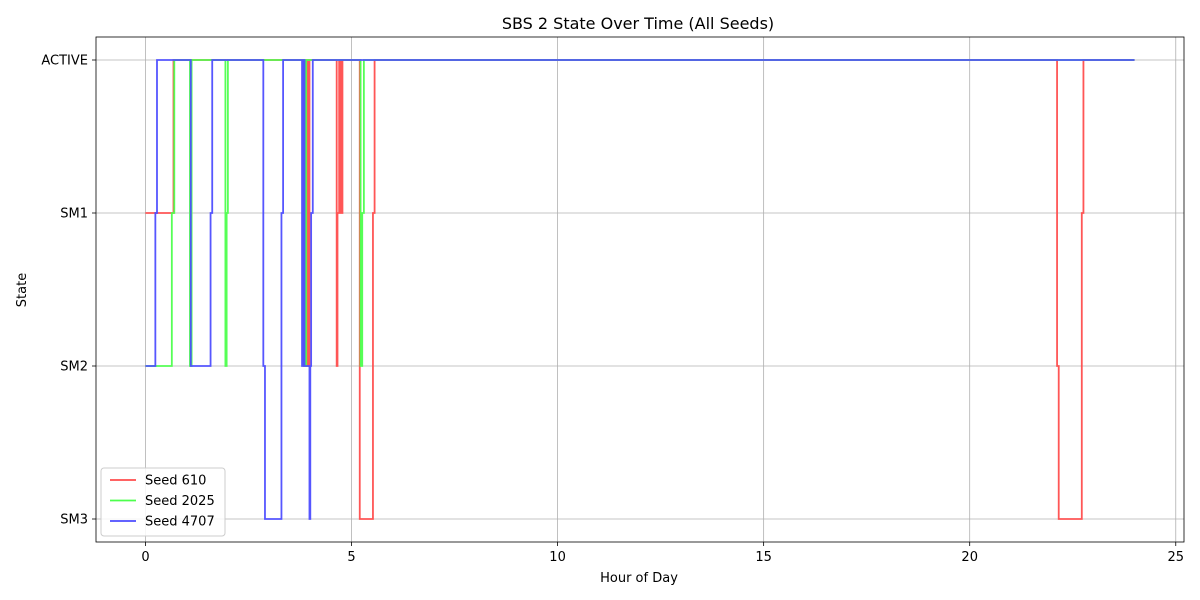 The image size is (1200, 600). What do you see at coordinates (557, 557) in the screenshot?
I see `x-tick-label: 10` at bounding box center [557, 557].